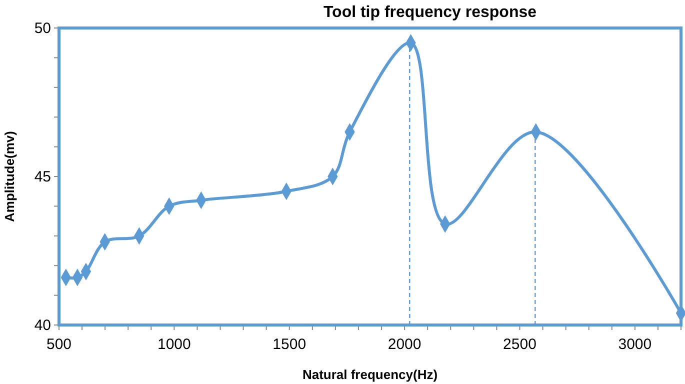 The image size is (685, 384). I want to click on x-tick-label: 2500, so click(519, 344).